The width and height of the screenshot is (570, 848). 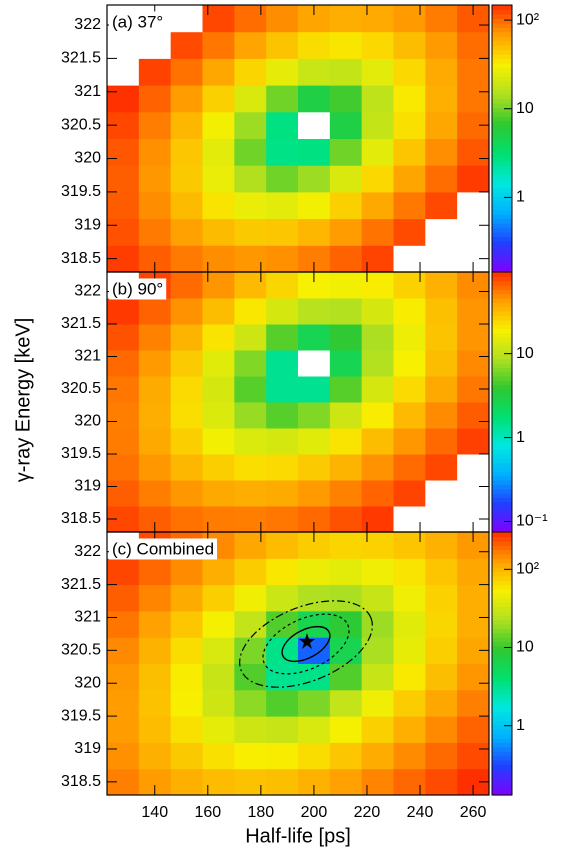 I want to click on panel-label: (b) 90°, so click(x=137, y=288).